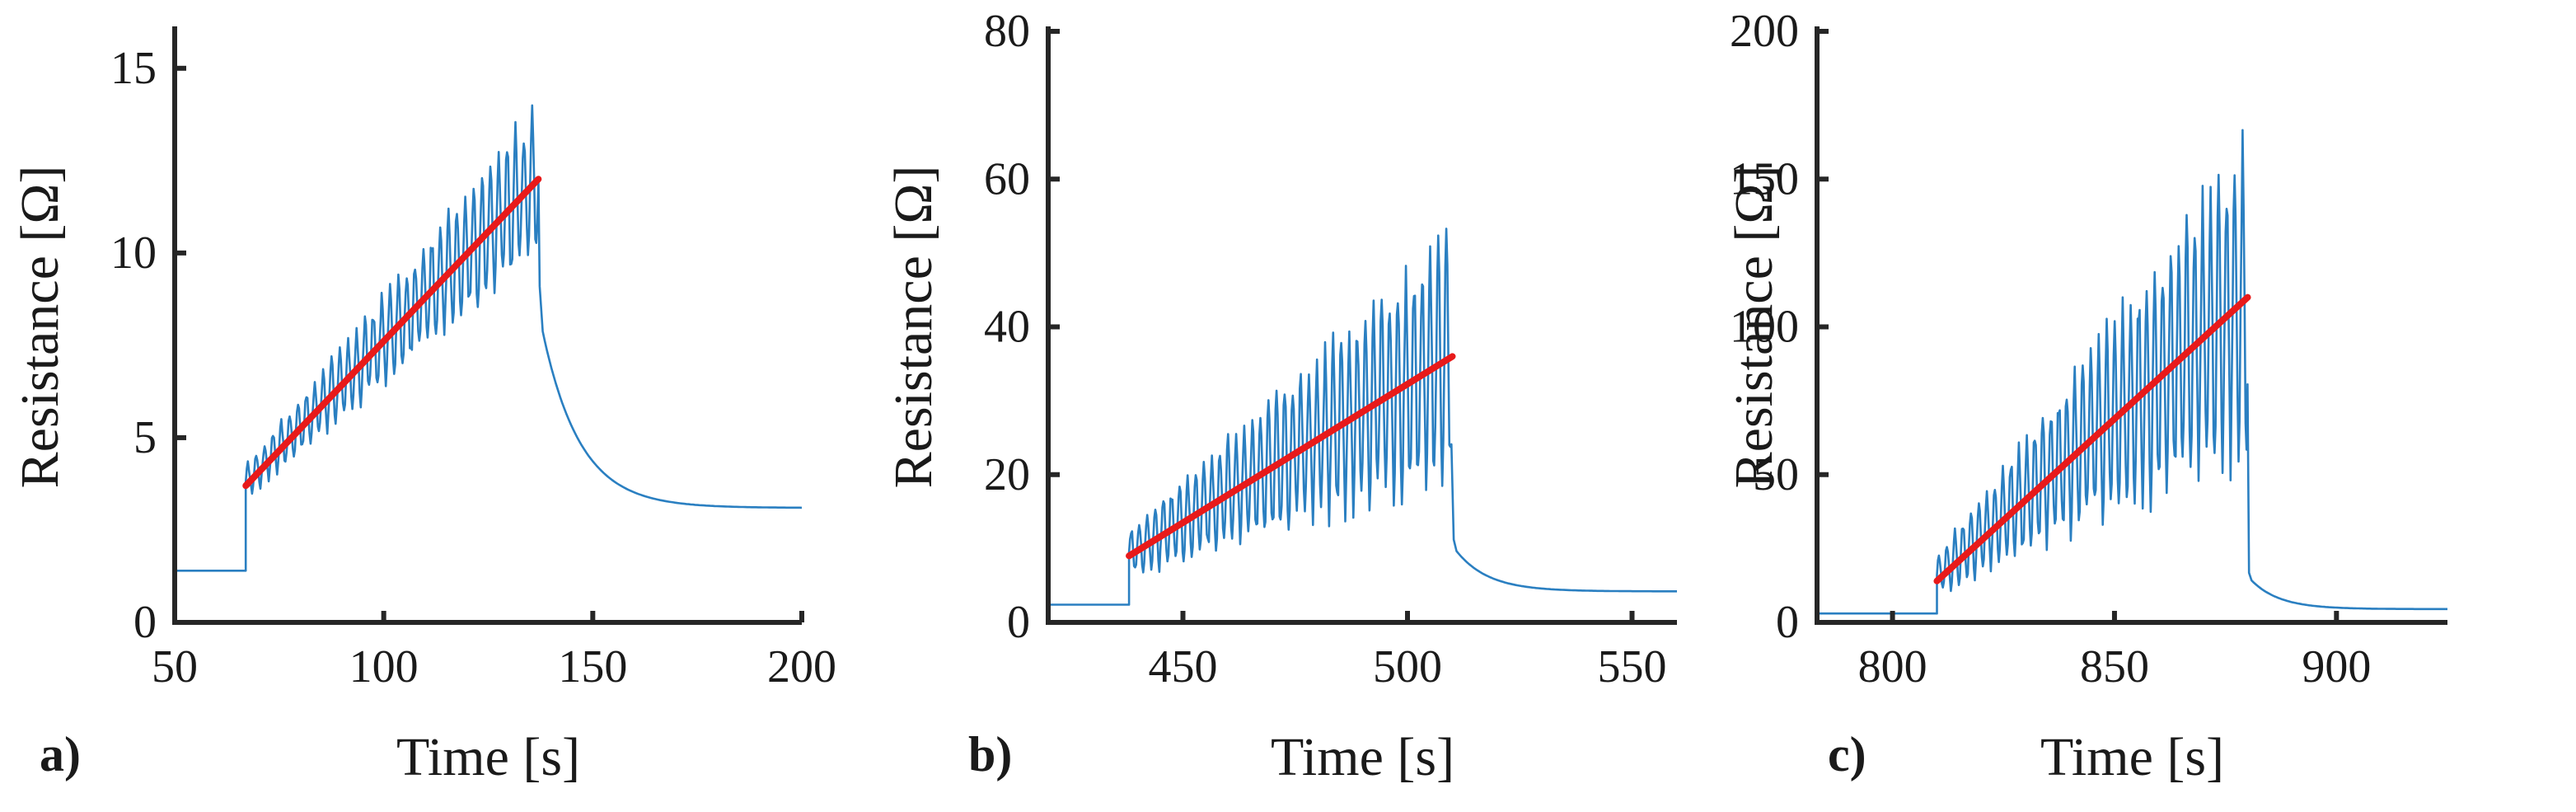 Image resolution: width=2576 pixels, height=812 pixels. What do you see at coordinates (801, 667) in the screenshot?
I see `x-tick-label: 200` at bounding box center [801, 667].